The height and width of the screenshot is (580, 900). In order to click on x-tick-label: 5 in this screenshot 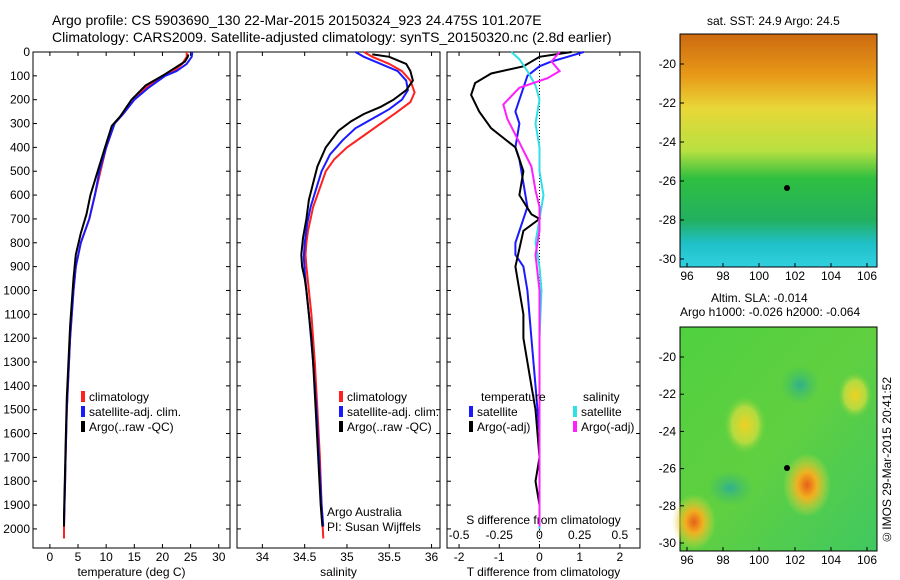, I will do `click(78, 557)`.